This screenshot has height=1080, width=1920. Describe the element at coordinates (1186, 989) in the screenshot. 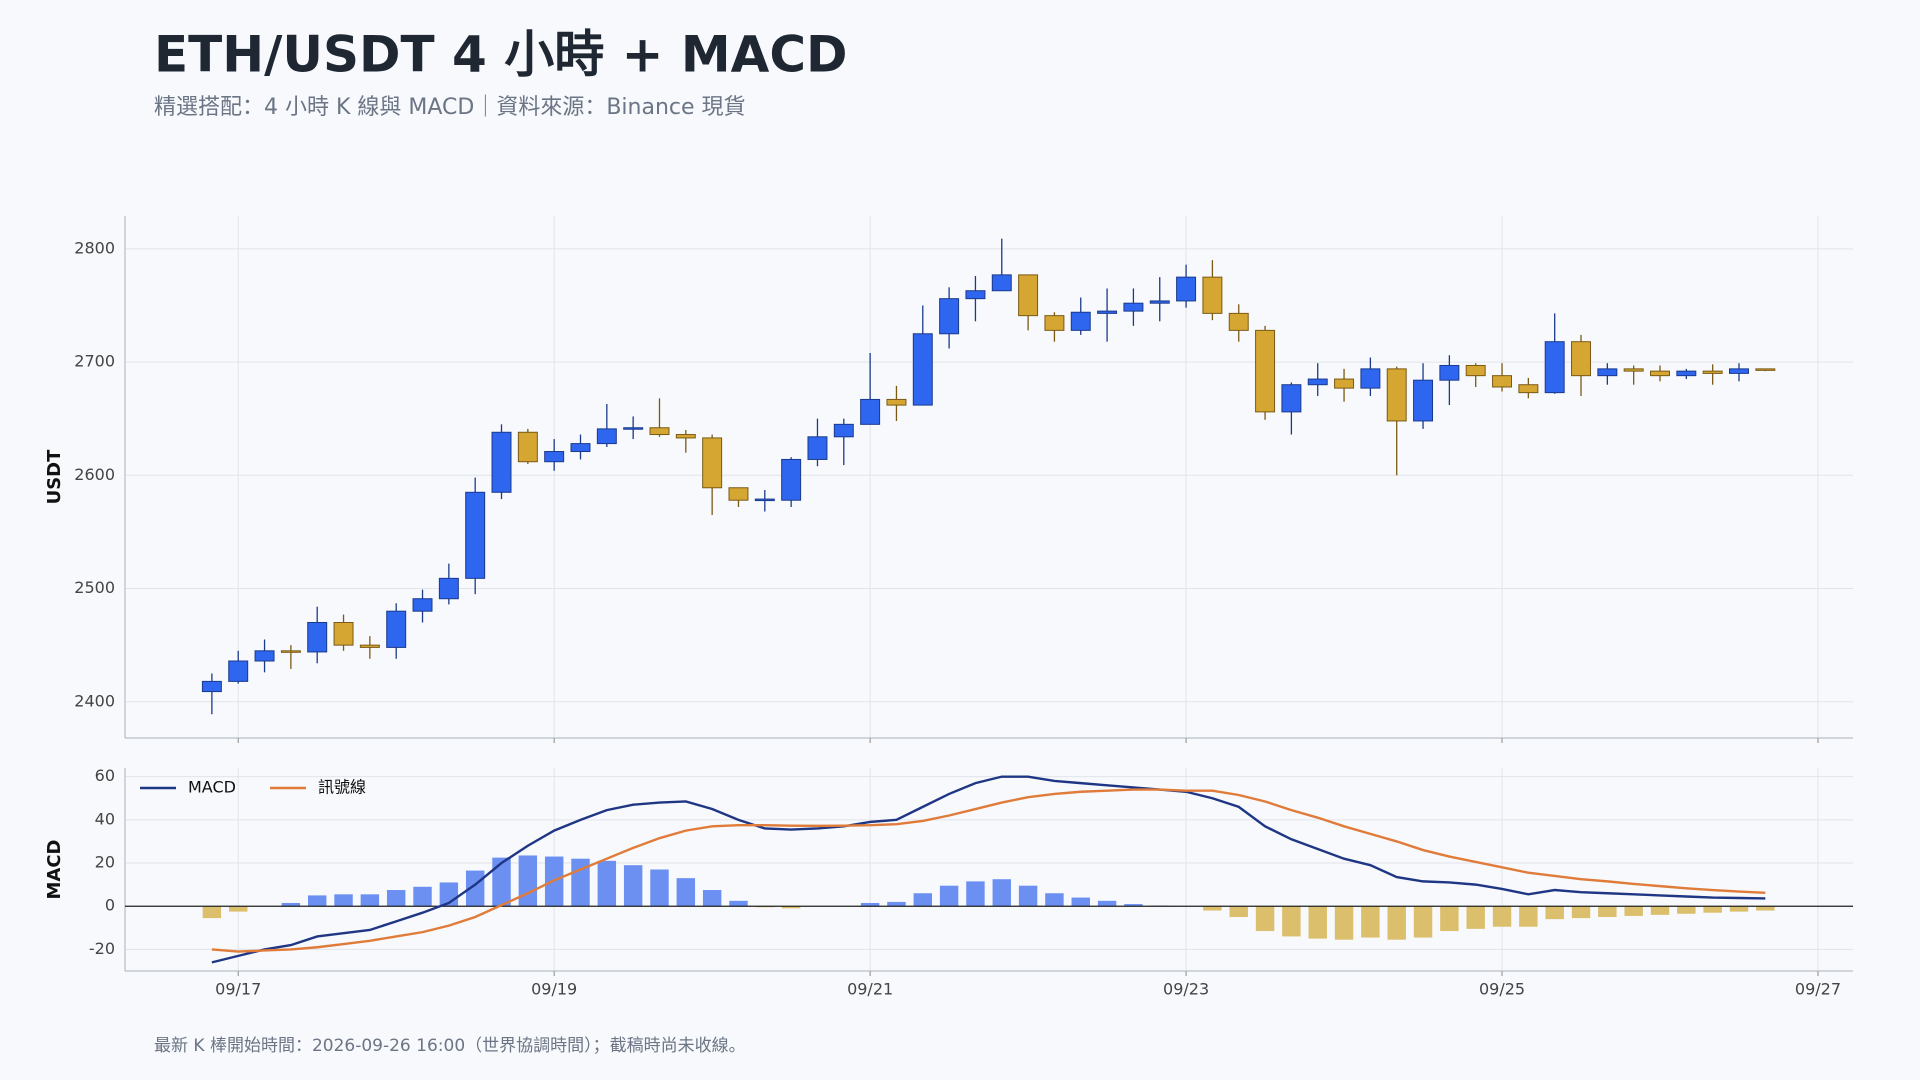

I see `x-tick-label: 09/23` at that location.